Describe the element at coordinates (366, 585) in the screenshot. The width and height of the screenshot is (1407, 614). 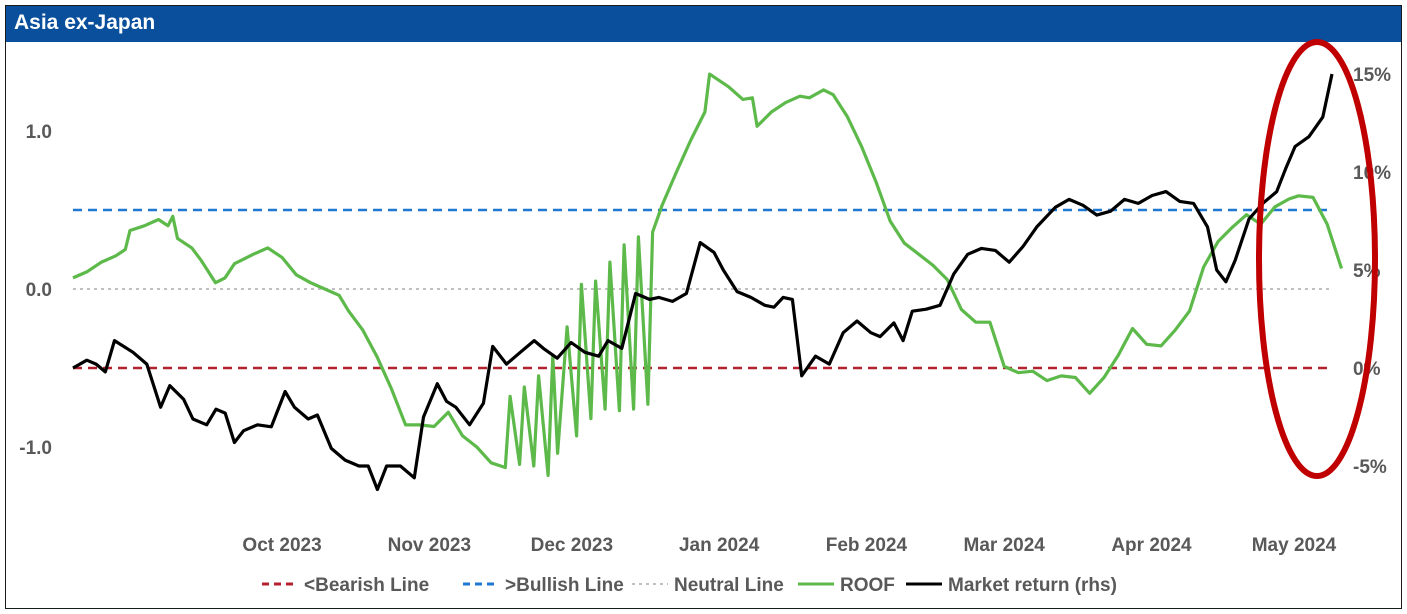
I see `legend-label-bearish: <Bearish Line` at that location.